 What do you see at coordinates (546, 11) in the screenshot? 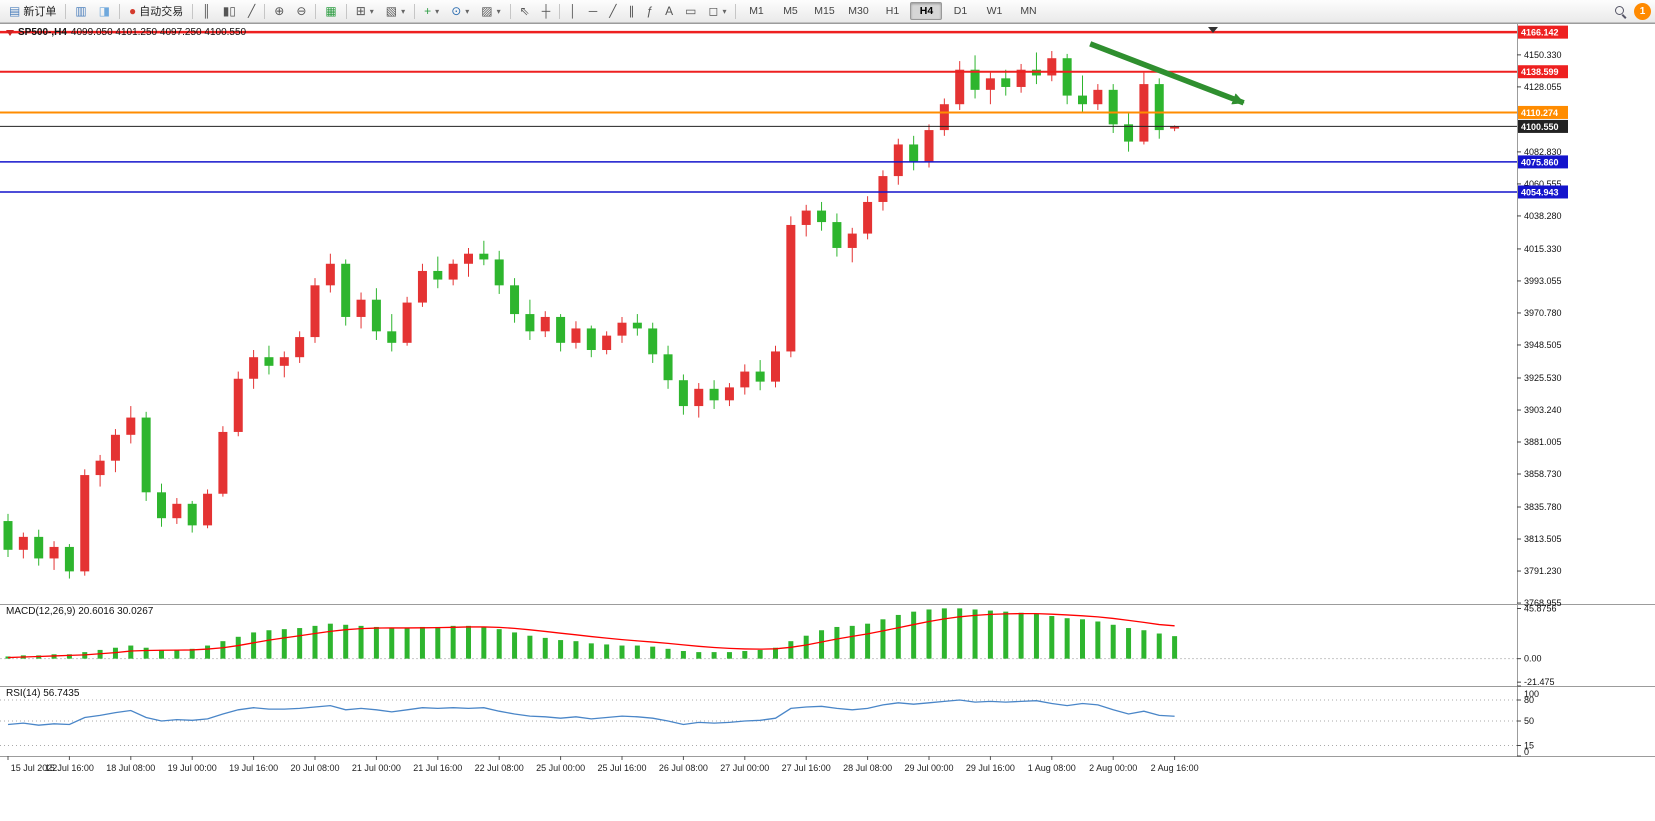
I see `crosshair-icon: ┼` at bounding box center [546, 11].